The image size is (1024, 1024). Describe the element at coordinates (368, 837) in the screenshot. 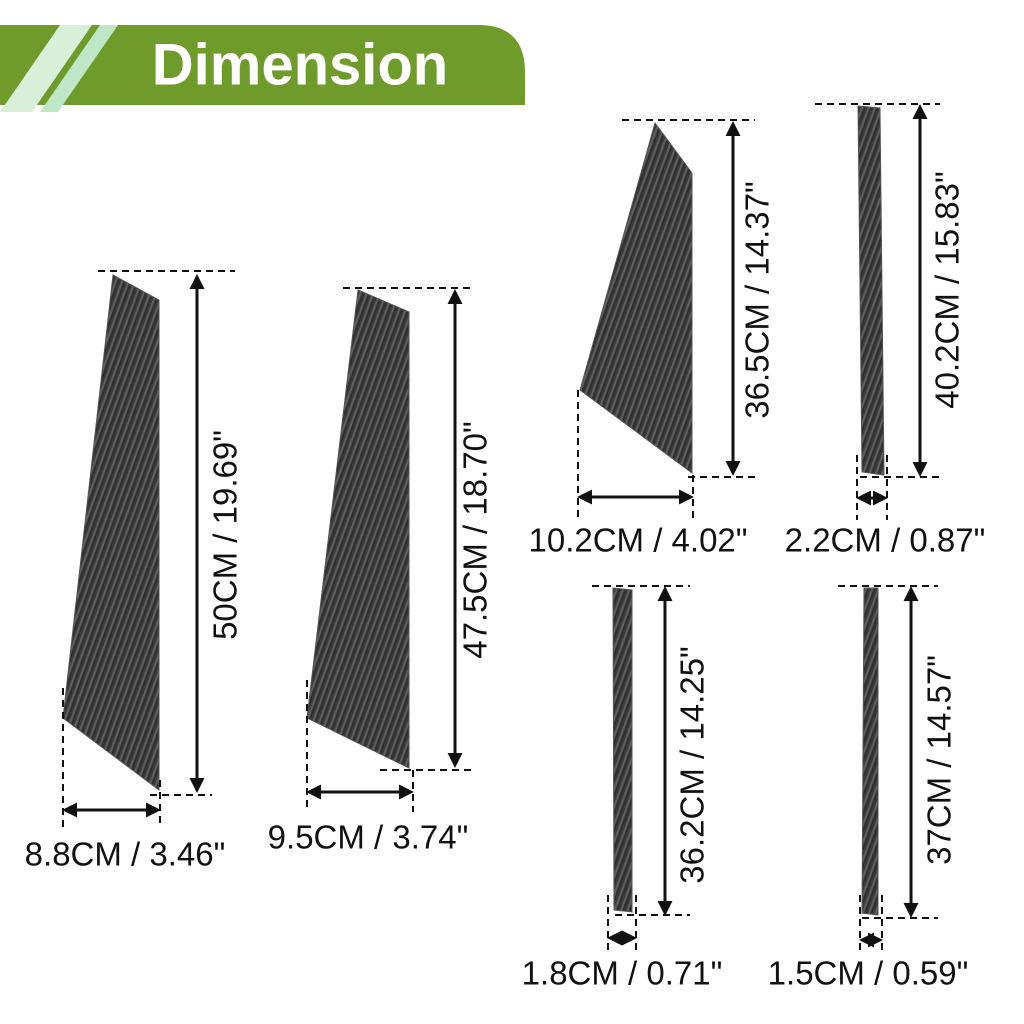

I see `width-label: 9.5CM / 3.74"` at that location.